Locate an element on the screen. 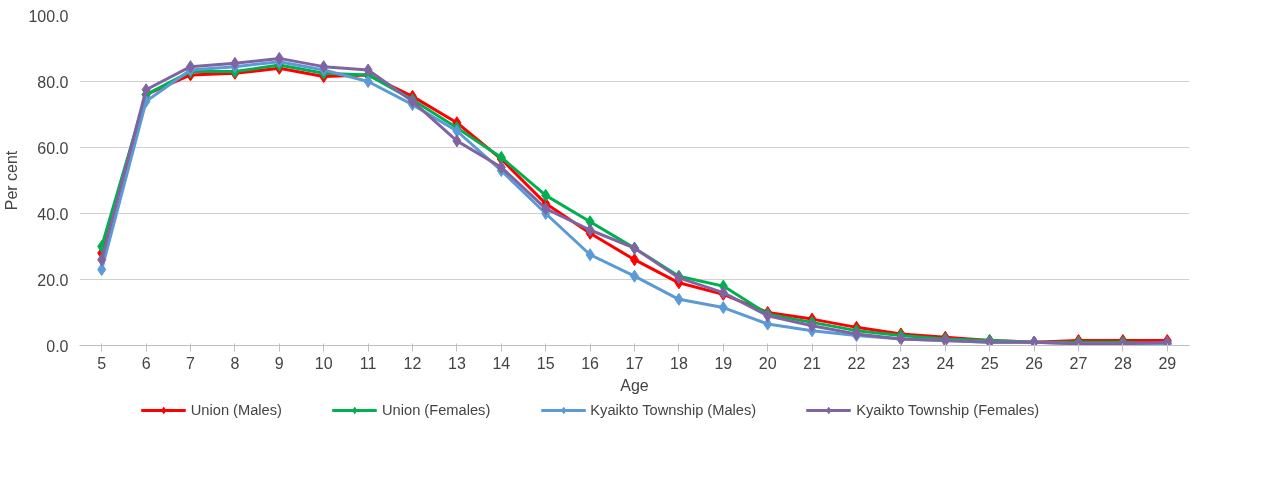 This screenshot has height=502, width=1273. x-tick-label: 11 is located at coordinates (368, 363).